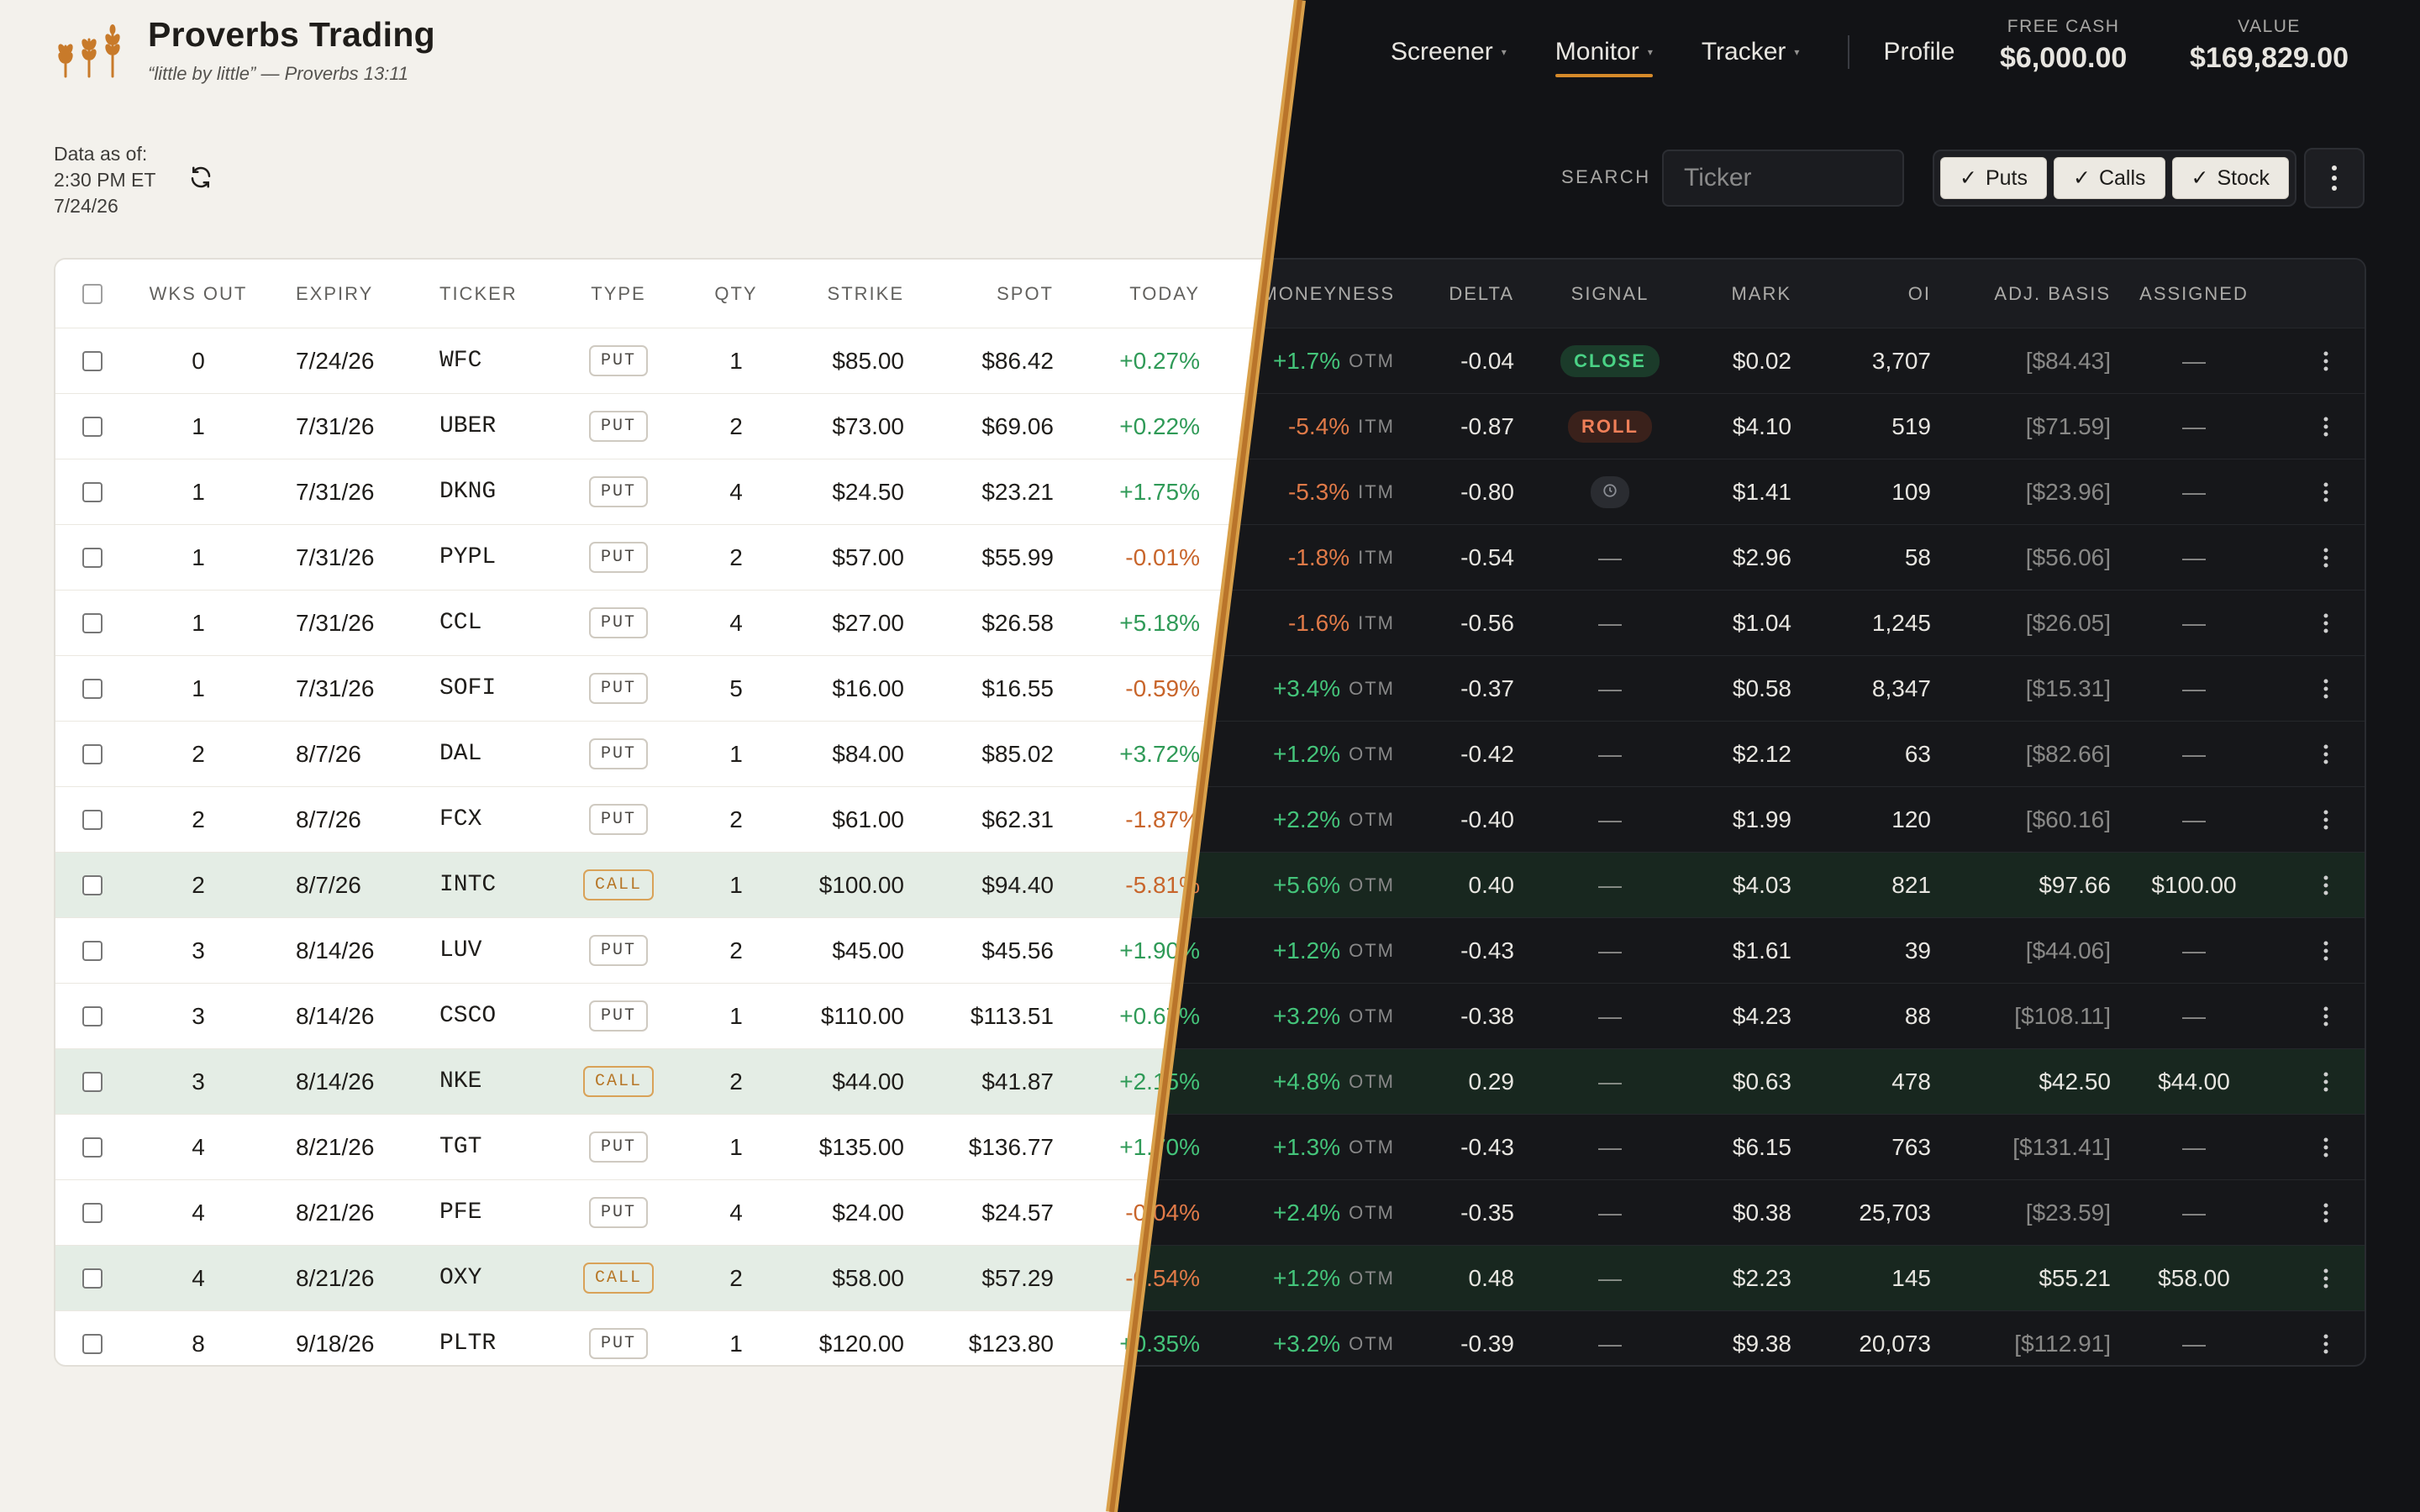  I want to click on cell-ticker: SOFI, so click(468, 688).